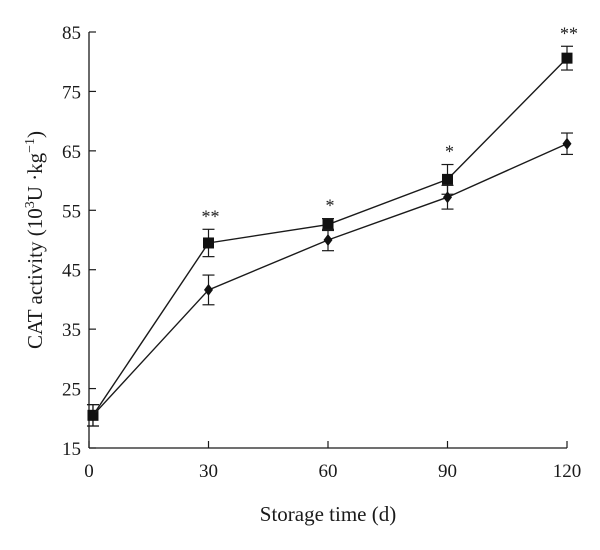 The image size is (600, 550). What do you see at coordinates (330, 206) in the screenshot?
I see `significance-mark-1: *` at bounding box center [330, 206].